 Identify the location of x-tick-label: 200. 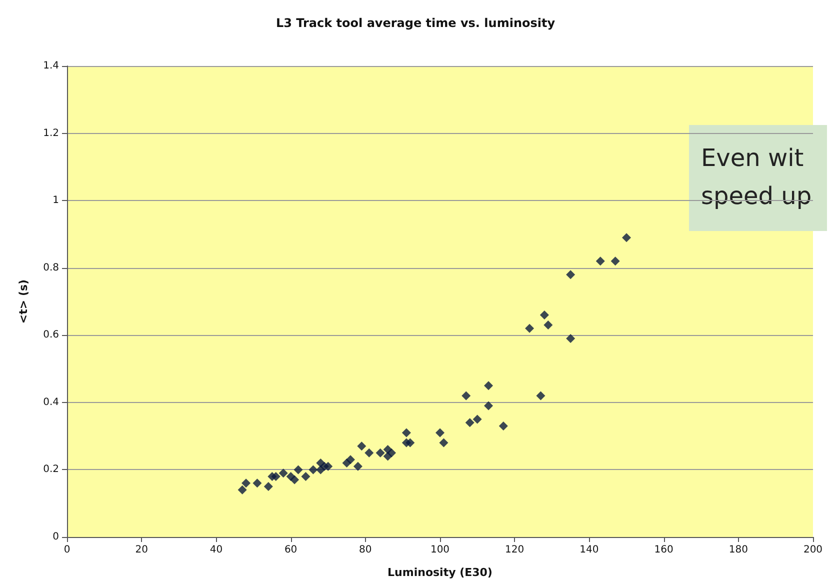
(813, 550).